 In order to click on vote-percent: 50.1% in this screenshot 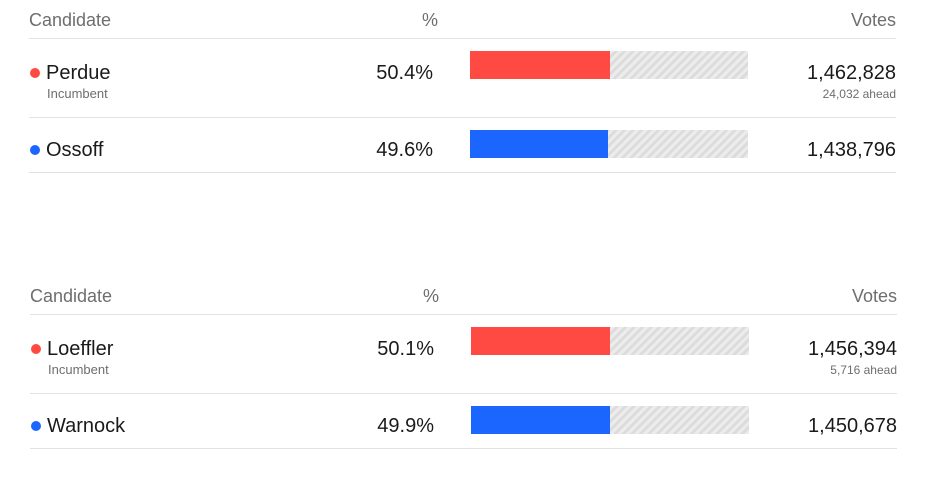, I will do `click(405, 349)`.